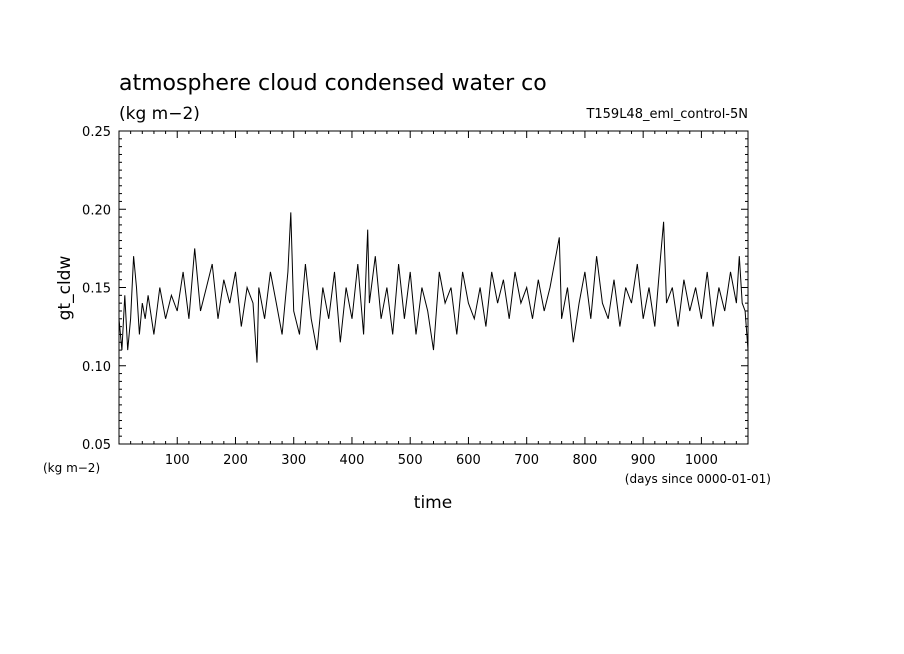  What do you see at coordinates (468, 460) in the screenshot?
I see `x-tick-label: 600` at bounding box center [468, 460].